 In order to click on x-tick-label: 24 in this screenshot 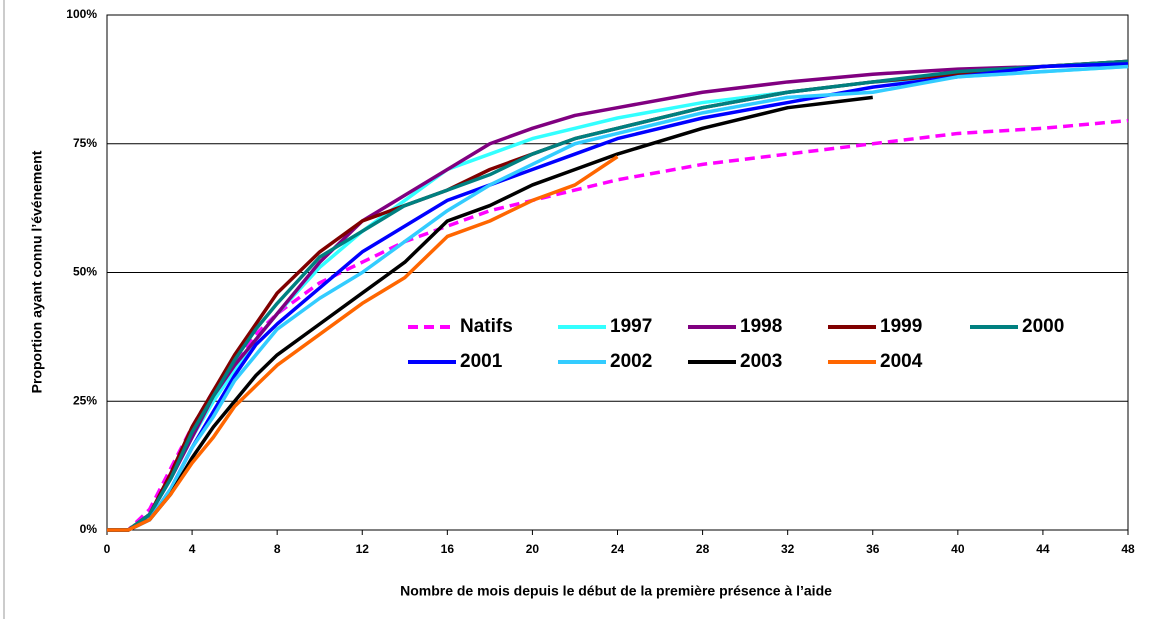, I will do `click(618, 549)`.